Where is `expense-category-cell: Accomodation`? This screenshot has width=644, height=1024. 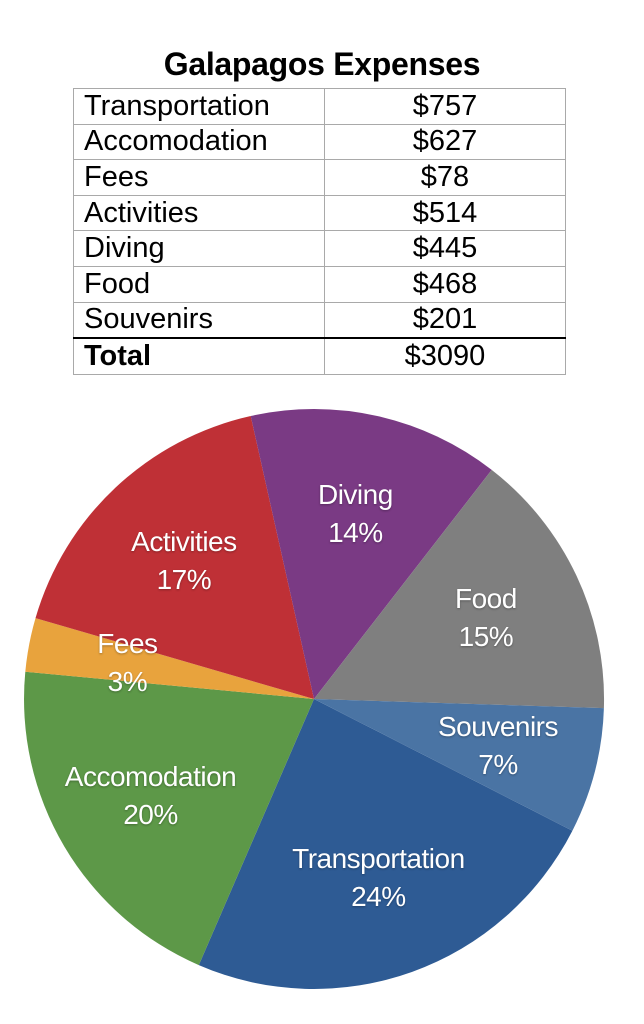
expense-category-cell: Accomodation is located at coordinates (199, 142).